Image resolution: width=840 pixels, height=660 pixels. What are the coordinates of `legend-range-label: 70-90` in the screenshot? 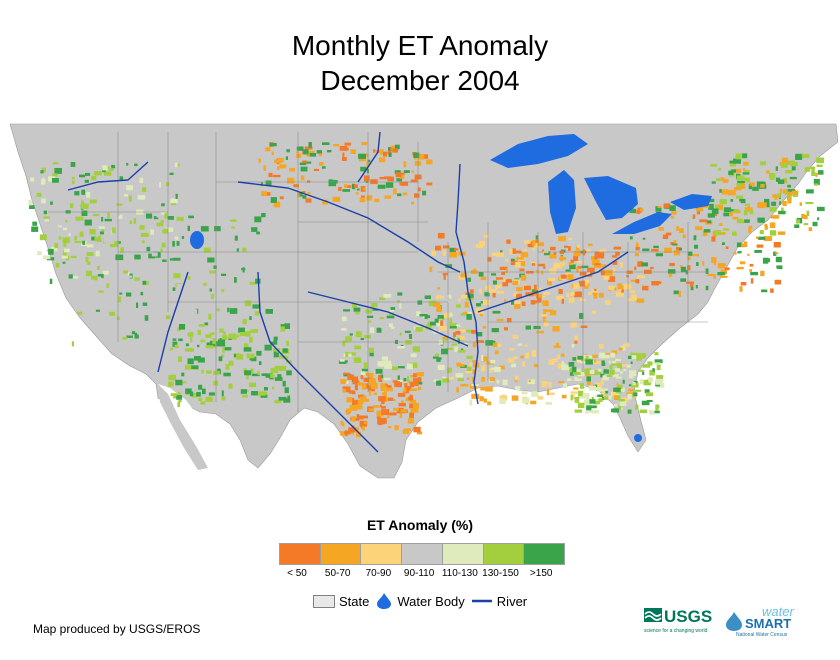 It's located at (378, 573).